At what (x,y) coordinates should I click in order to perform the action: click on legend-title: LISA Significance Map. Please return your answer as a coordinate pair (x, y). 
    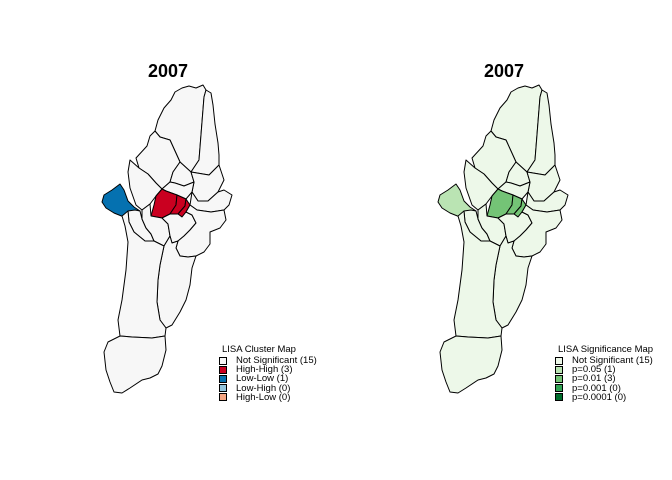
    Looking at the image, I should click on (606, 349).